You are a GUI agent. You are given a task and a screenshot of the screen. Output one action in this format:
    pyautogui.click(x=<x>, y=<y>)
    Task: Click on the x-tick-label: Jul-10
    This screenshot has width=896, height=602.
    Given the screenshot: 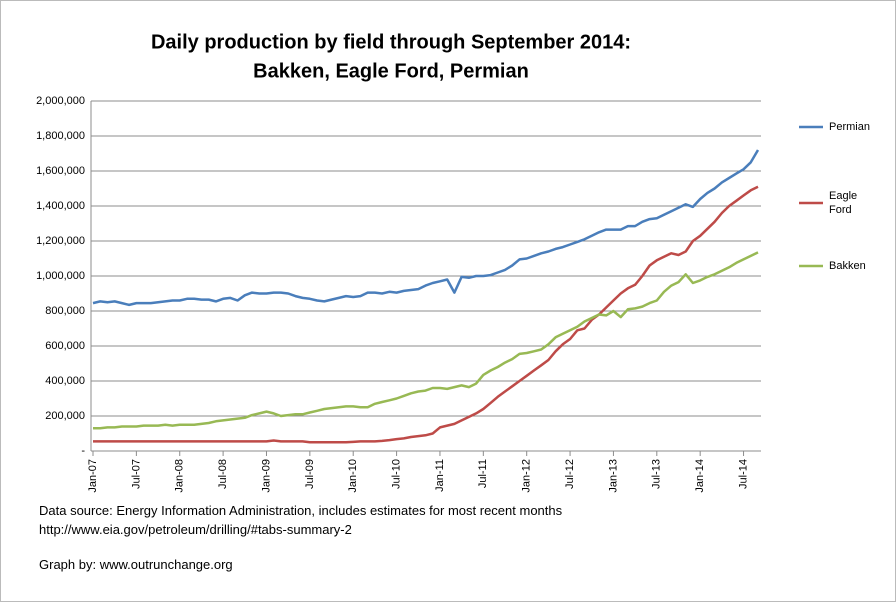 What is the action you would take?
    pyautogui.click(x=396, y=474)
    